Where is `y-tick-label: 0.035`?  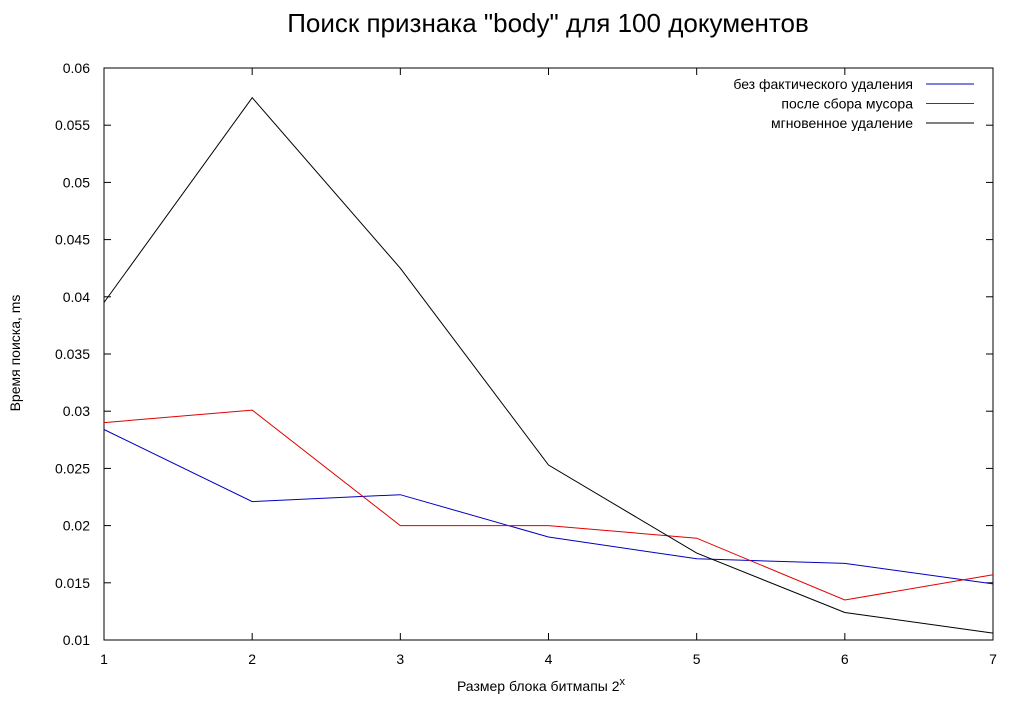
y-tick-label: 0.035 is located at coordinates (72, 354).